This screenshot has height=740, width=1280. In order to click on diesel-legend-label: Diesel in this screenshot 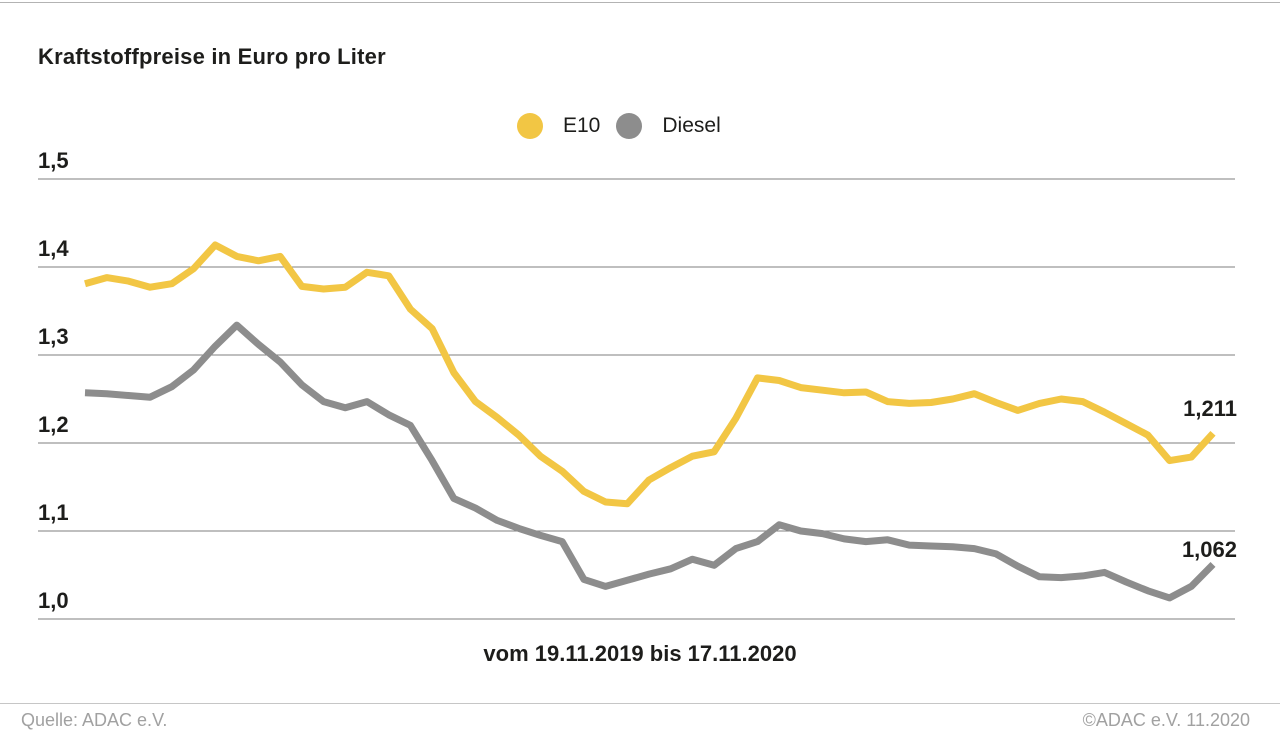, I will do `click(691, 125)`.